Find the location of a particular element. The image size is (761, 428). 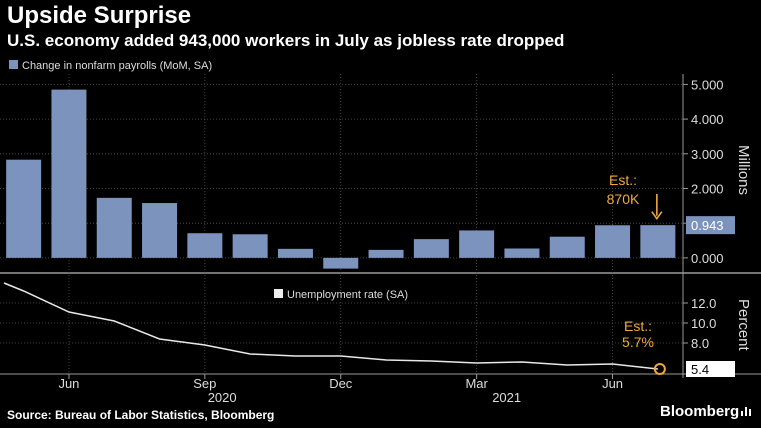

line-legend-swatch is located at coordinates (278, 293).